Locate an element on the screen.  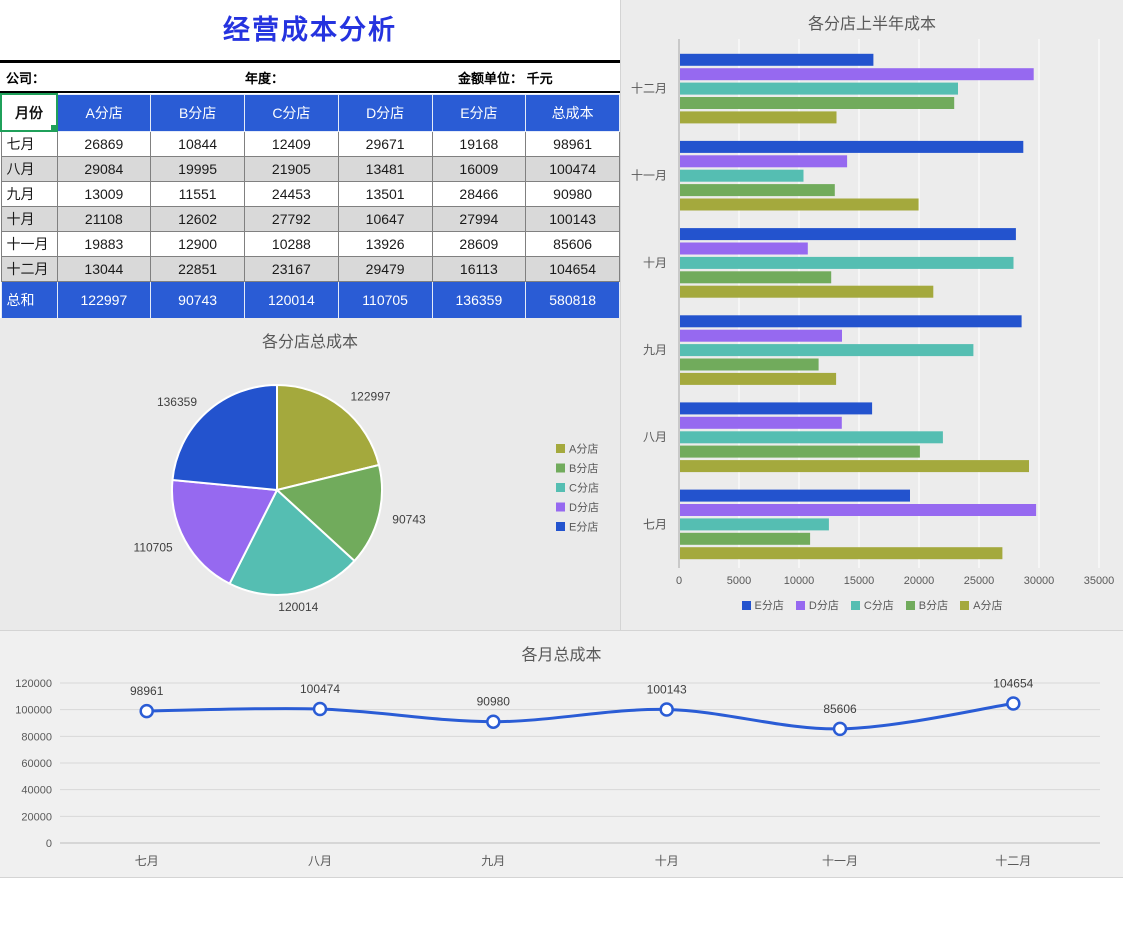
total-value-cell: 120014 is located at coordinates (291, 299).